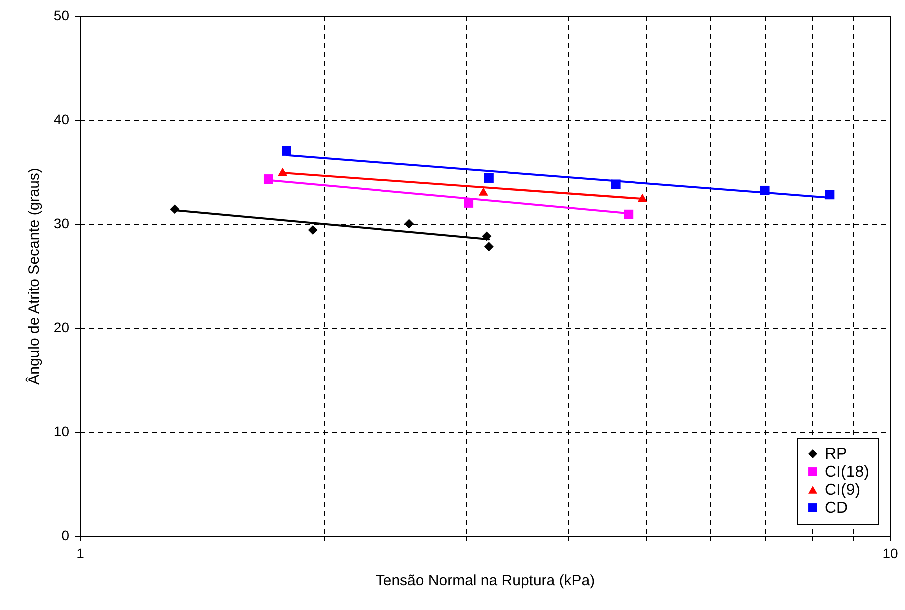  Describe the element at coordinates (836, 508) in the screenshot. I see `legend-label: CD` at that location.